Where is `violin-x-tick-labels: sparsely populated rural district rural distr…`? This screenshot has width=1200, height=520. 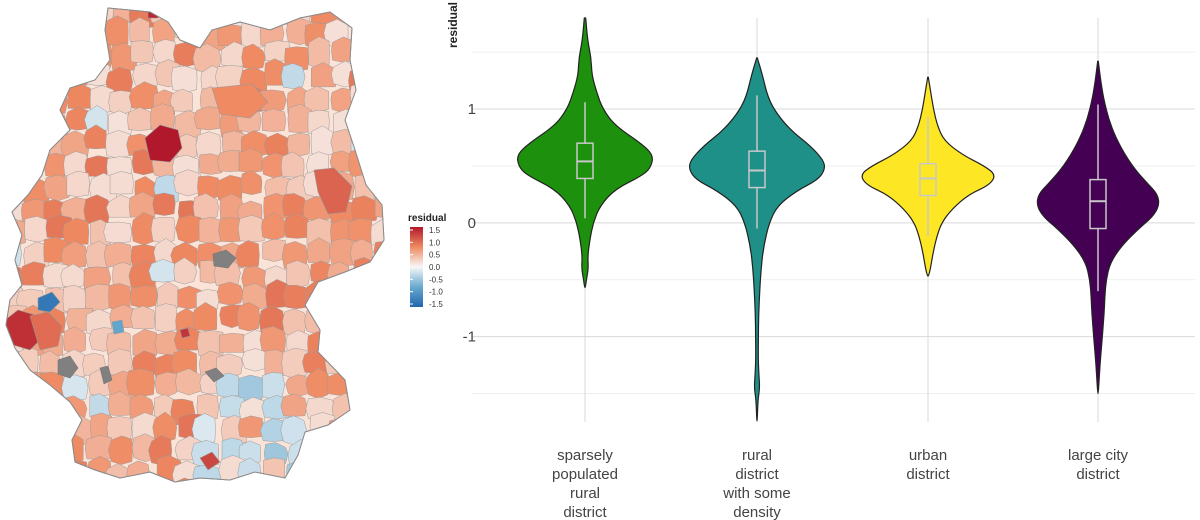
violin-x-tick-labels: sparsely populated rural district rural distr… is located at coordinates (840, 483).